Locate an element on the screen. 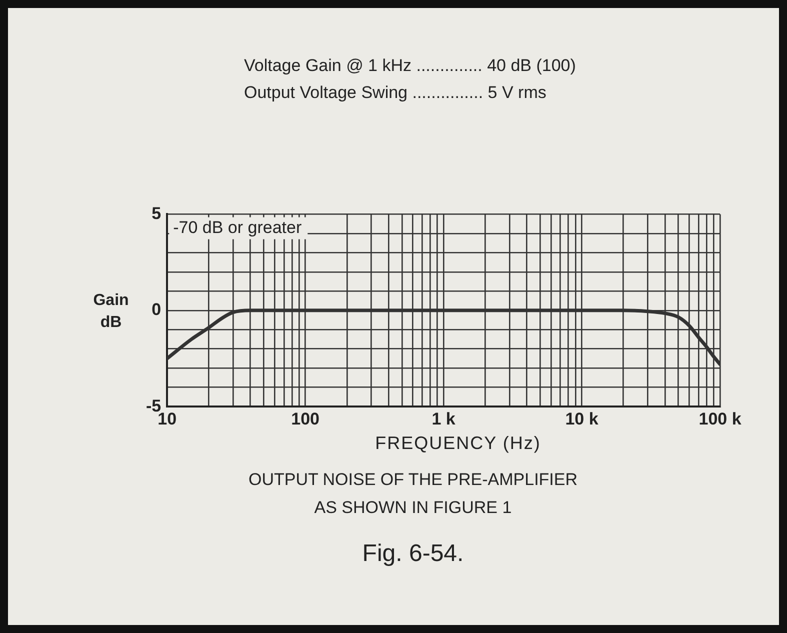  y-tick-label: 0 is located at coordinates (157, 310).